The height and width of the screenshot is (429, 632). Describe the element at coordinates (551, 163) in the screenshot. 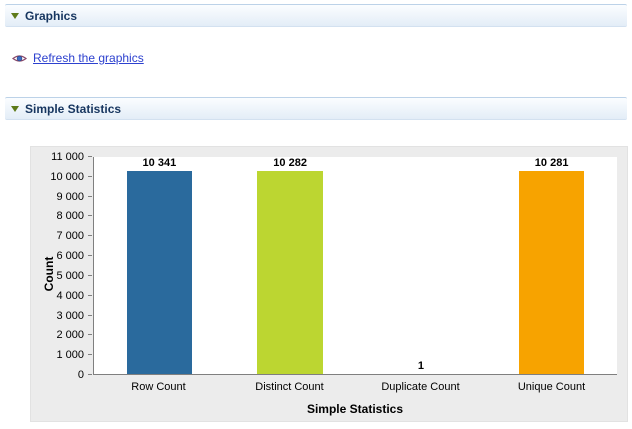

I see `bar-value-label: 10 281` at that location.